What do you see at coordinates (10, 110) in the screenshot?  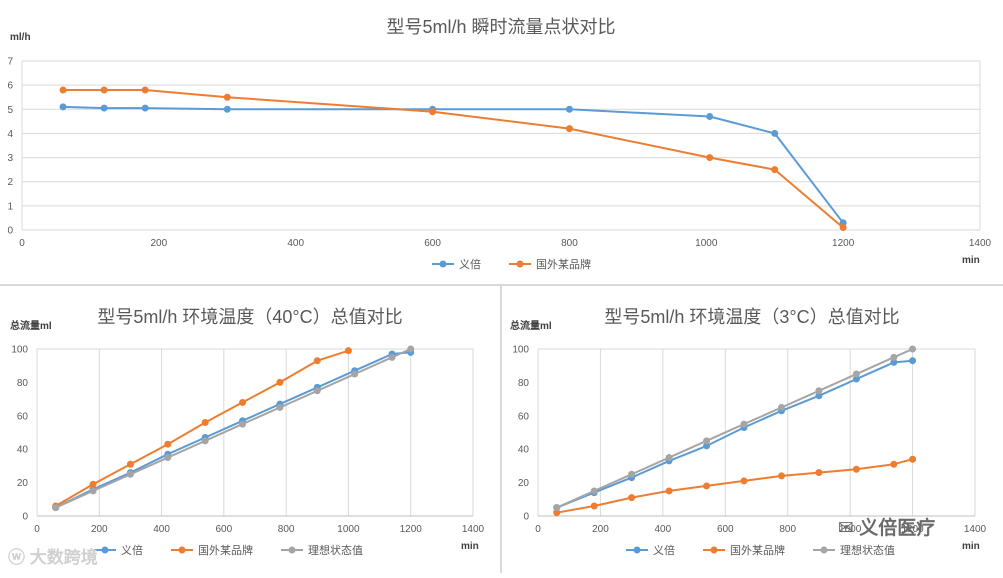 I see `y-tick-label: 5` at bounding box center [10, 110].